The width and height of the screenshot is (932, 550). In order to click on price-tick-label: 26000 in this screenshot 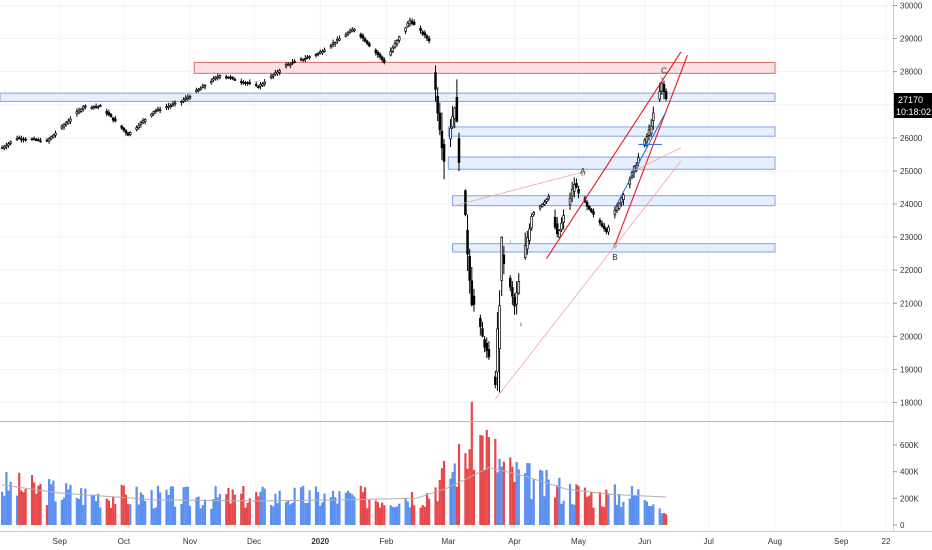, I will do `click(911, 138)`.